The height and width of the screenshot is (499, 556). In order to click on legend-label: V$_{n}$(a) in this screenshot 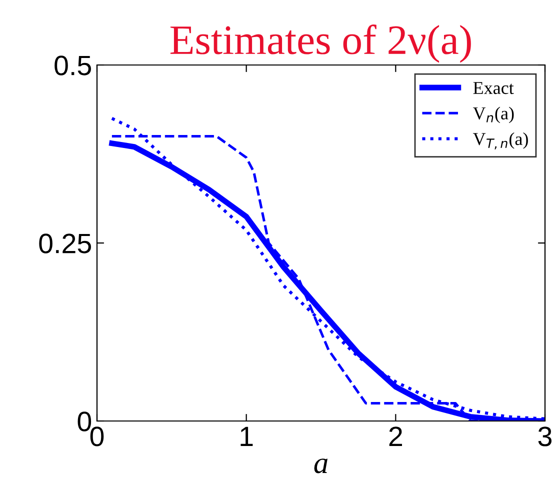, I will do `click(493, 115)`.